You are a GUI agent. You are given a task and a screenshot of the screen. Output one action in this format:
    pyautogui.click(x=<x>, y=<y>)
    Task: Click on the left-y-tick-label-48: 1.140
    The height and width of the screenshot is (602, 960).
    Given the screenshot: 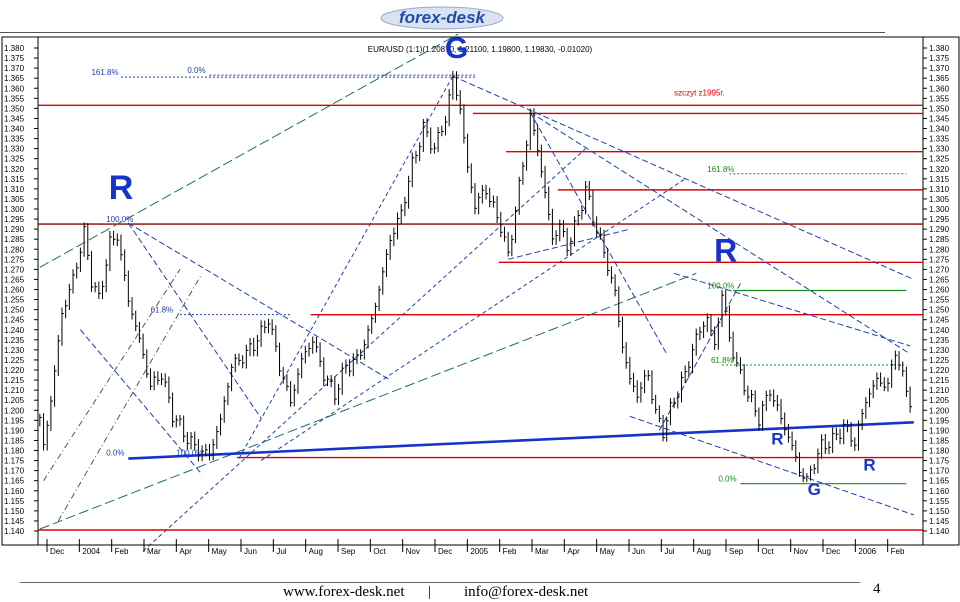 What is the action you would take?
    pyautogui.click(x=14, y=531)
    